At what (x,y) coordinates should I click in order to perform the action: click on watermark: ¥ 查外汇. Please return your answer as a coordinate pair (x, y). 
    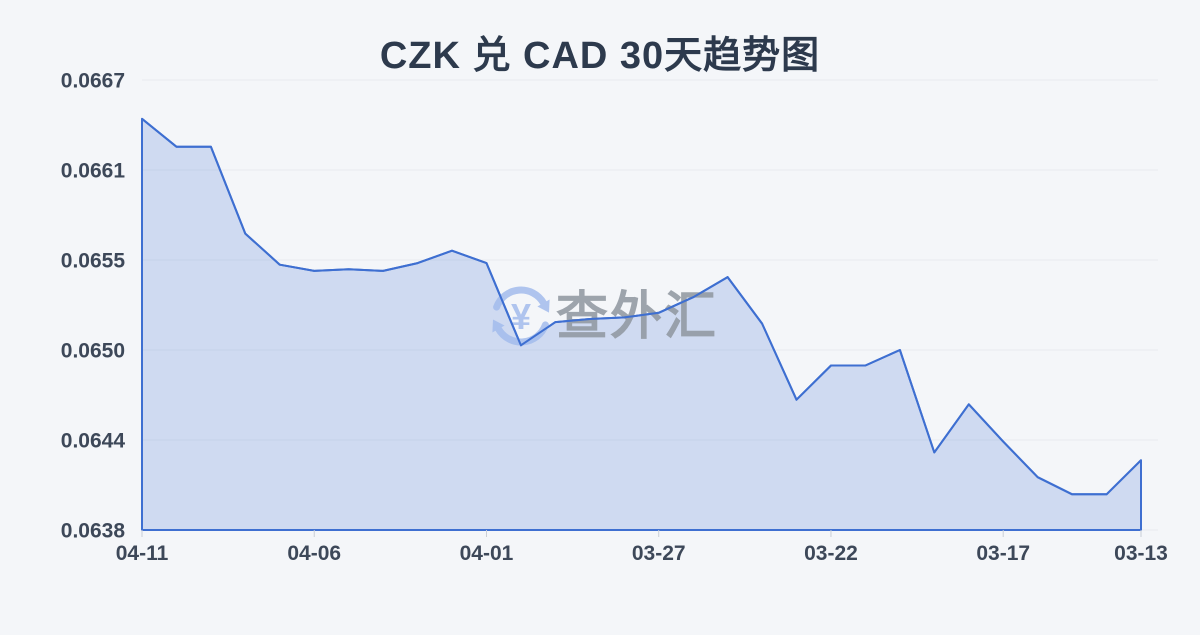
    Looking at the image, I should click on (605, 316).